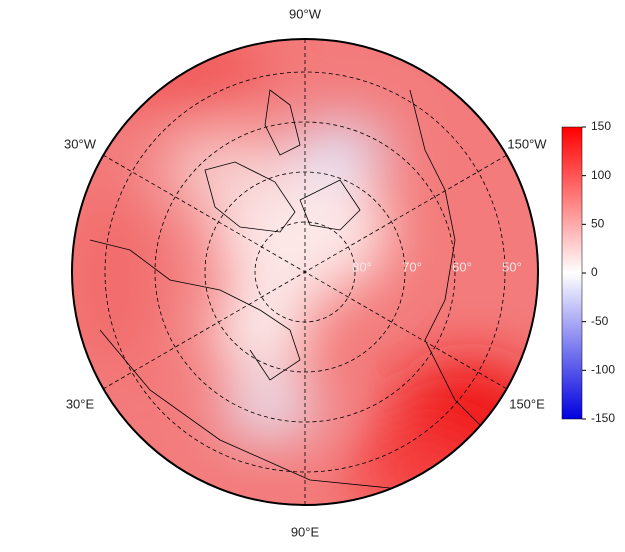  What do you see at coordinates (305, 13) in the screenshot?
I see `longitude-label: 90°W` at bounding box center [305, 13].